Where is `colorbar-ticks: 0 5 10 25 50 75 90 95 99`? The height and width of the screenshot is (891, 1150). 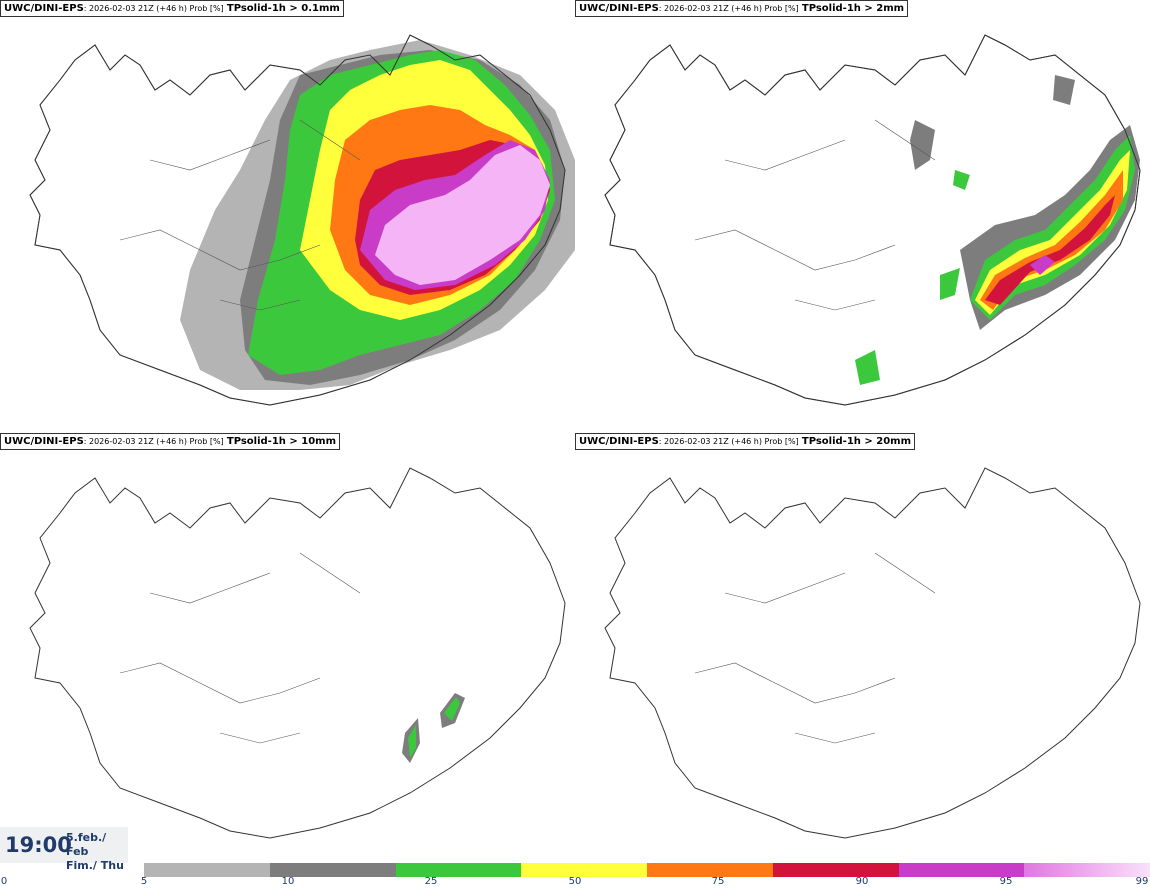 colorbar-ticks: 0 5 10 25 50 75 90 95 99 is located at coordinates (575, 883).